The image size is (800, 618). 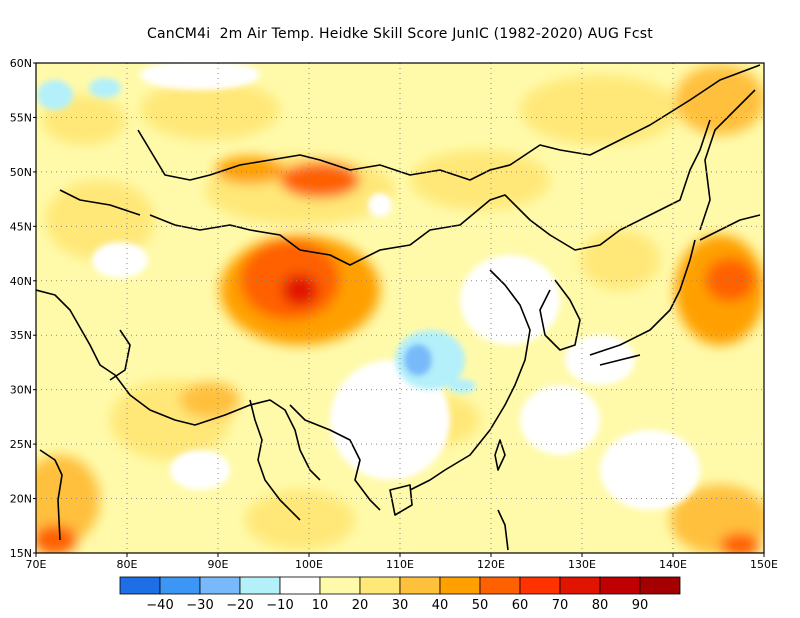 What do you see at coordinates (23, 308) in the screenshot?
I see `latitude-labels: 15N 20N 25N 30N 35N 40N 45N 50N 55N 60N` at bounding box center [23, 308].